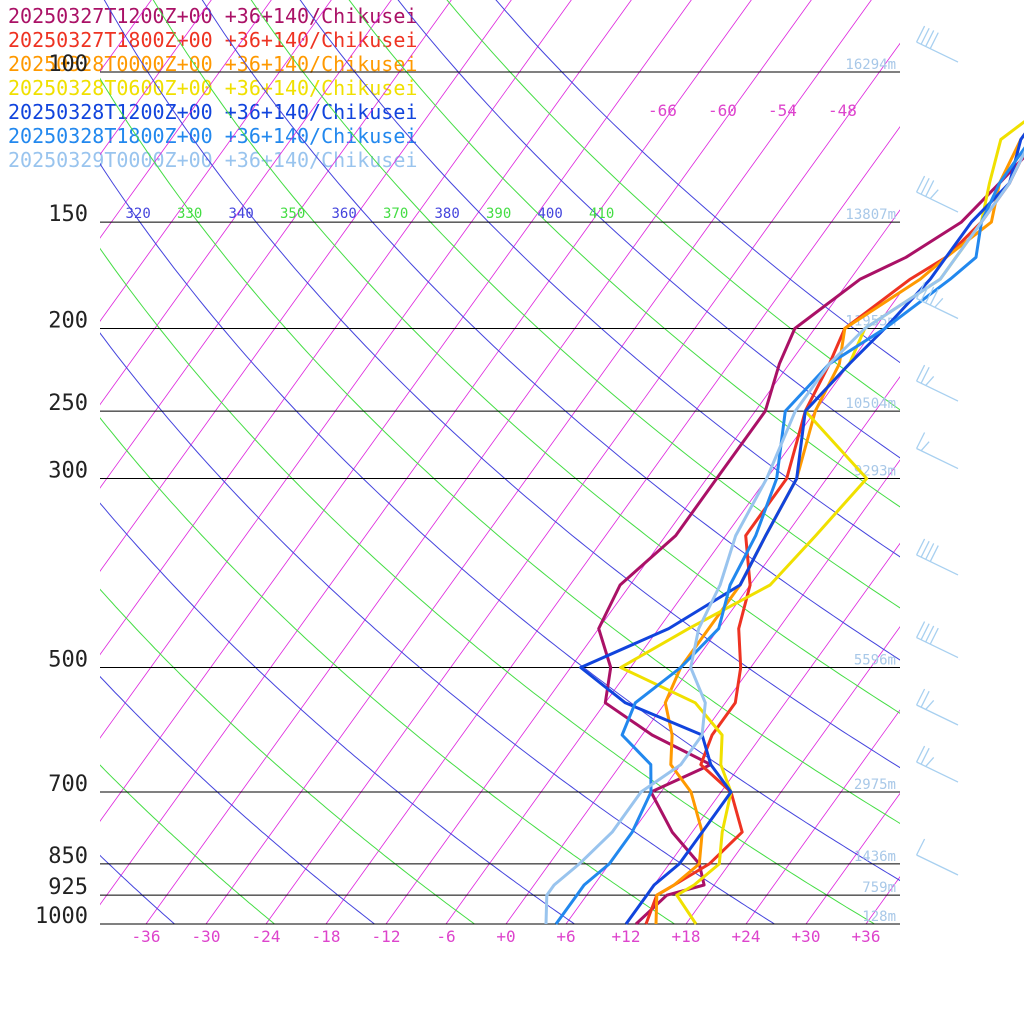 The image size is (1024, 1024). What do you see at coordinates (875, 785) in the screenshot?
I see `height-label: 2975m` at bounding box center [875, 785].